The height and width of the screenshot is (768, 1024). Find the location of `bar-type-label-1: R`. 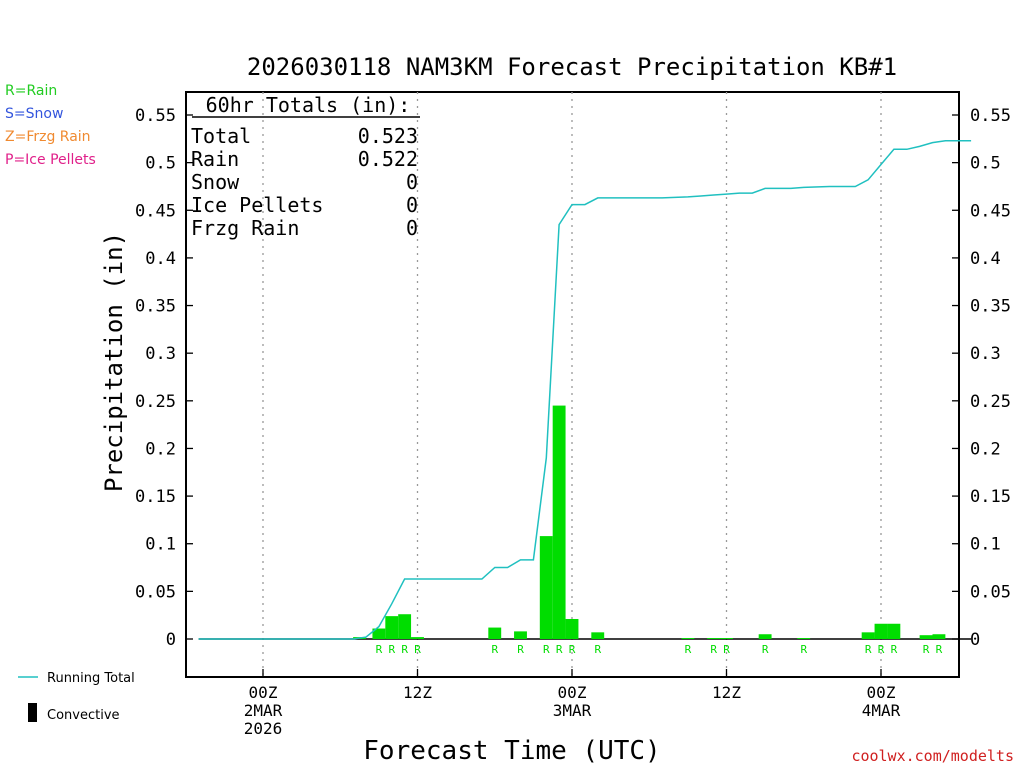

bar-type-label-1: R is located at coordinates (379, 649).